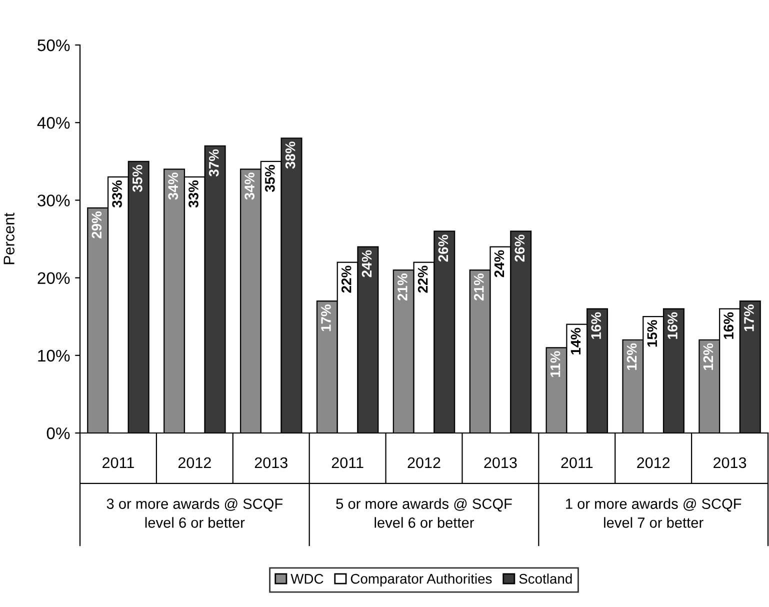 This screenshot has height=607, width=769. I want to click on legend-label: Comparator Authorities, so click(421, 580).